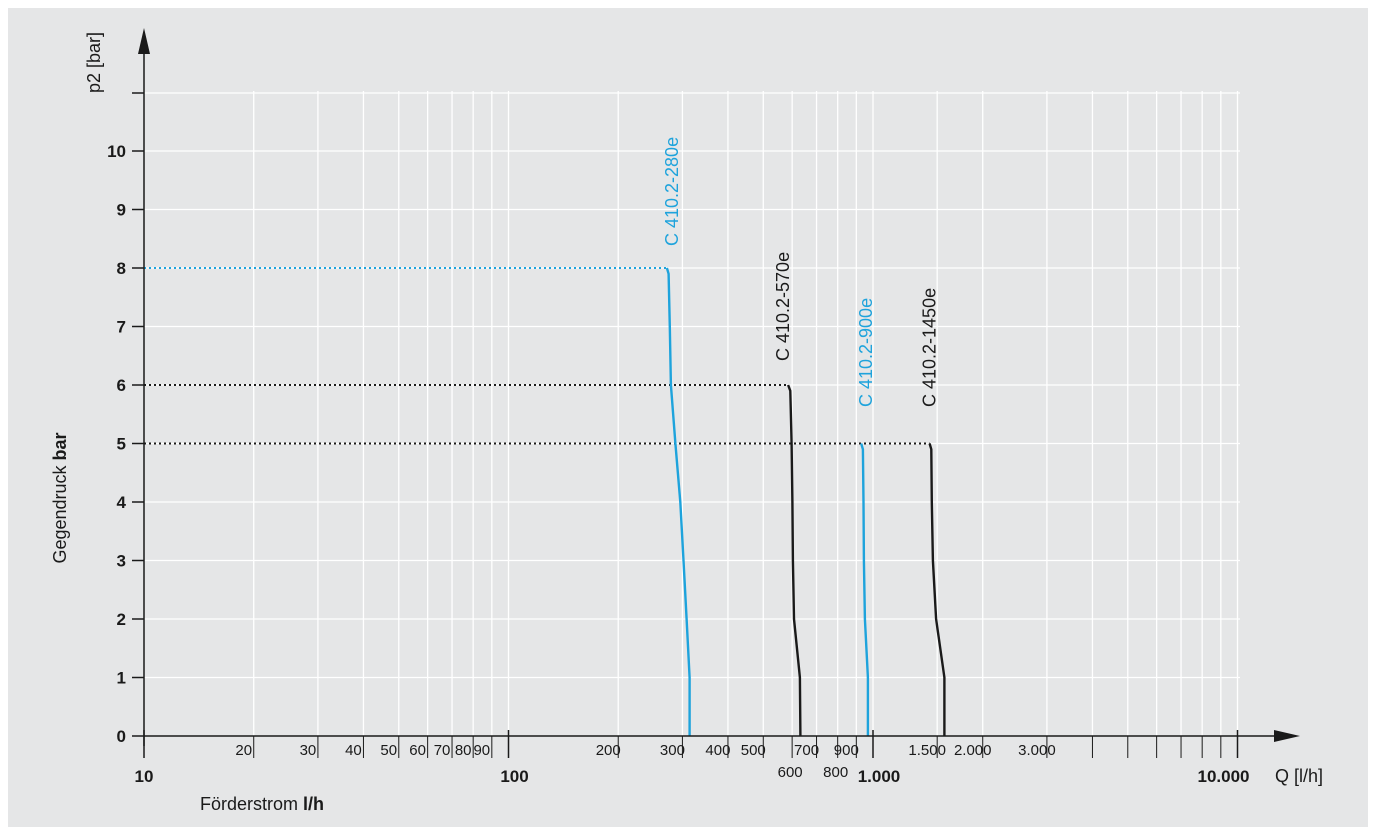  Describe the element at coordinates (1287, 736) in the screenshot. I see `x-axis-arrow` at that location.